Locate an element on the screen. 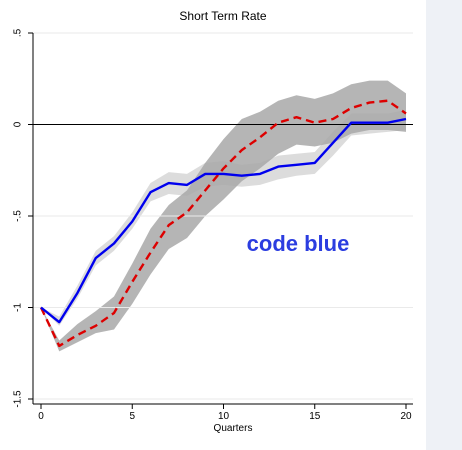 The width and height of the screenshot is (462, 450). x-axis-label: Quarters is located at coordinates (233, 428).